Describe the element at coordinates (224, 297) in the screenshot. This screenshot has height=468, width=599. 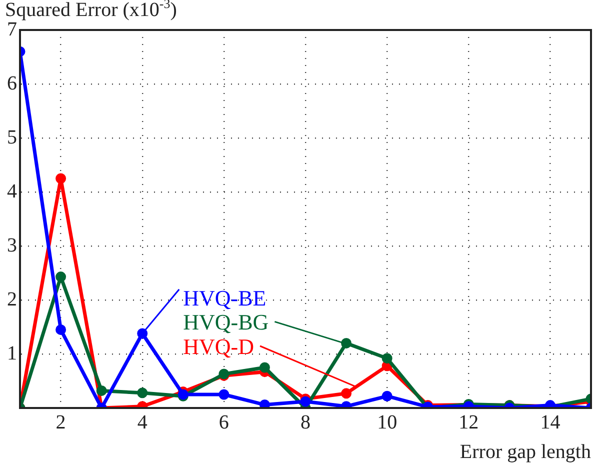
I see `legend-label: HVQ-BE` at that location.